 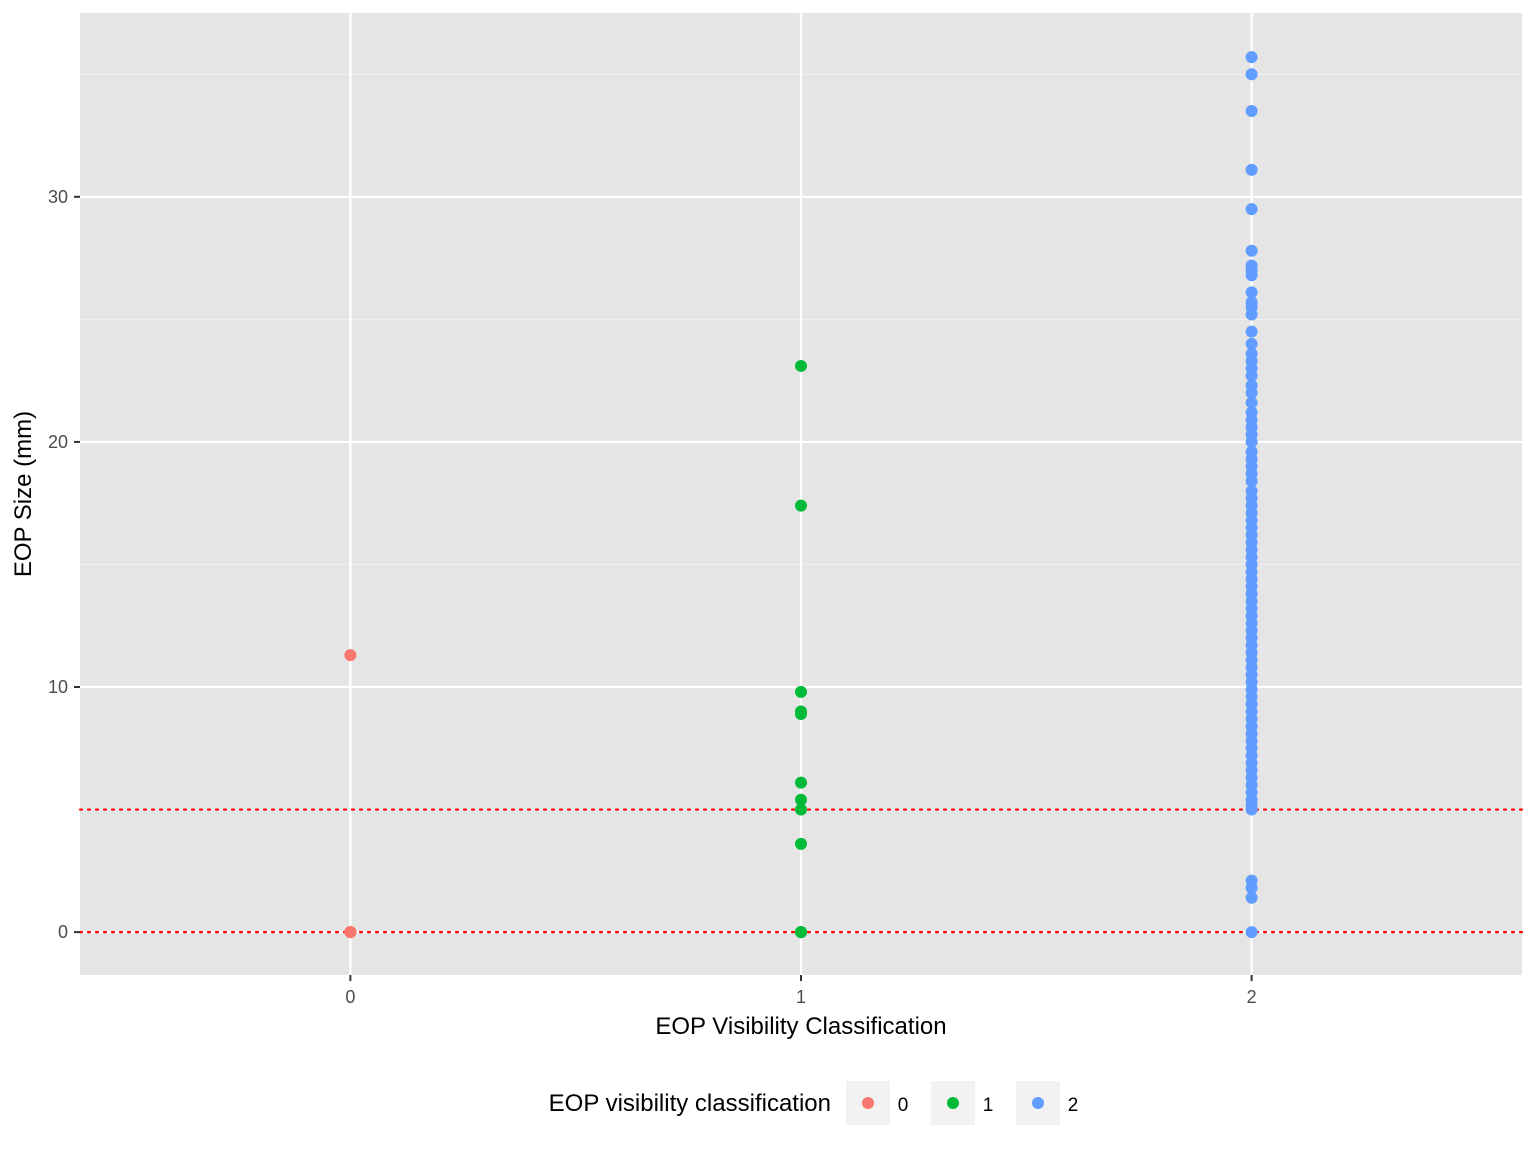 I want to click on legend: EOP visibility classification 0 1 2, so click(x=813, y=1103).